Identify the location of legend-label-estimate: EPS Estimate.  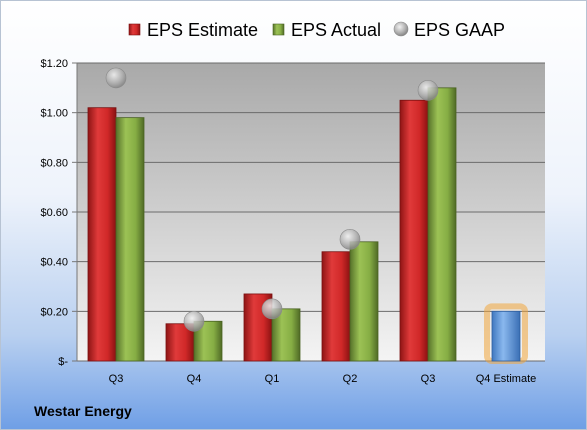
(202, 30).